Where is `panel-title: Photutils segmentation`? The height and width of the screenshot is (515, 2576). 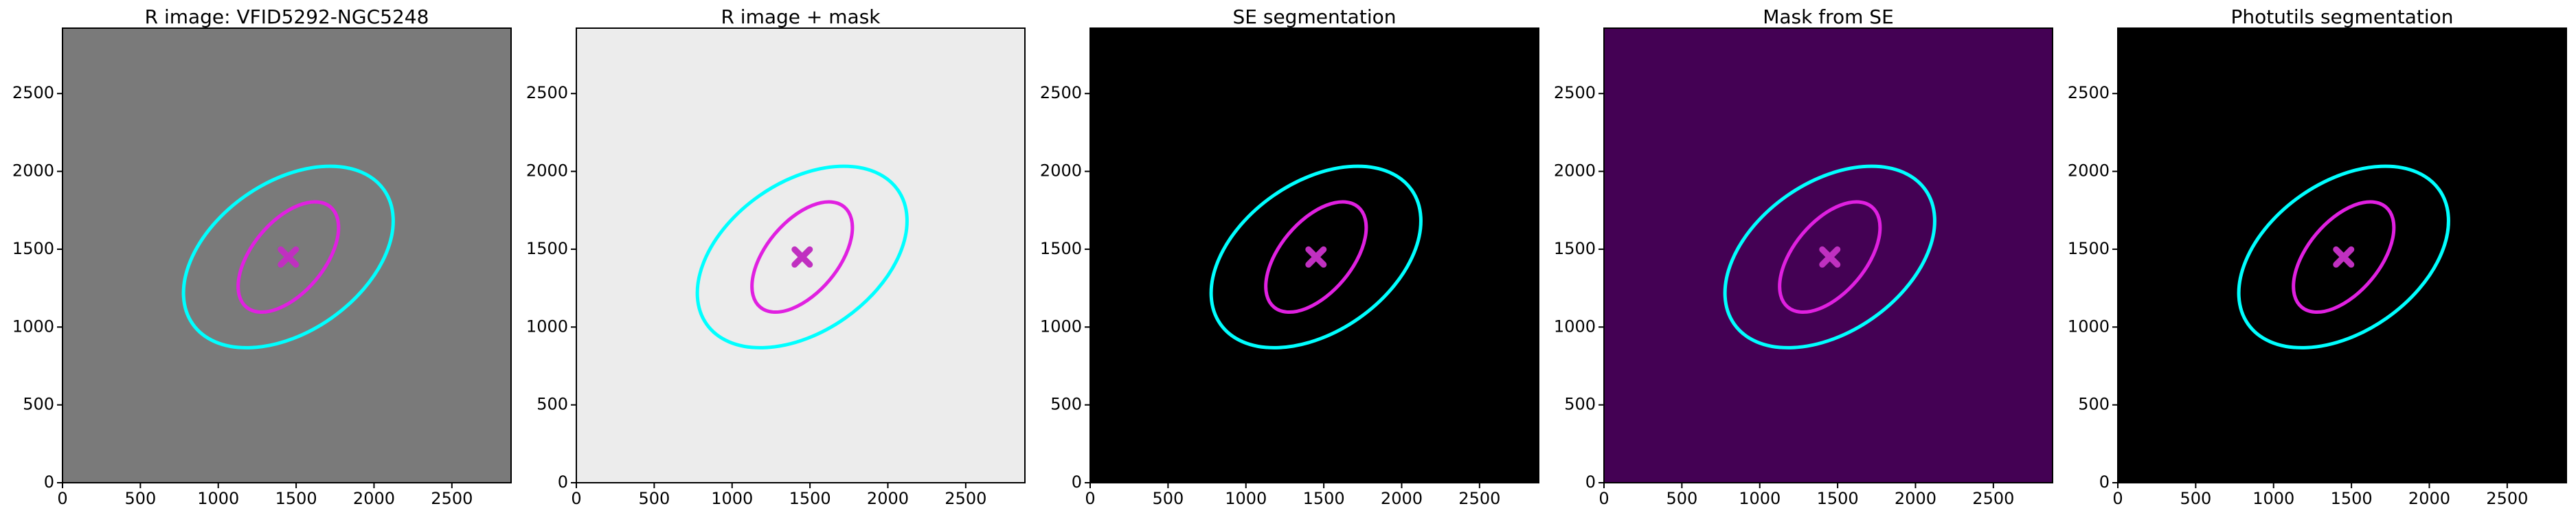
panel-title: Photutils segmentation is located at coordinates (2341, 16).